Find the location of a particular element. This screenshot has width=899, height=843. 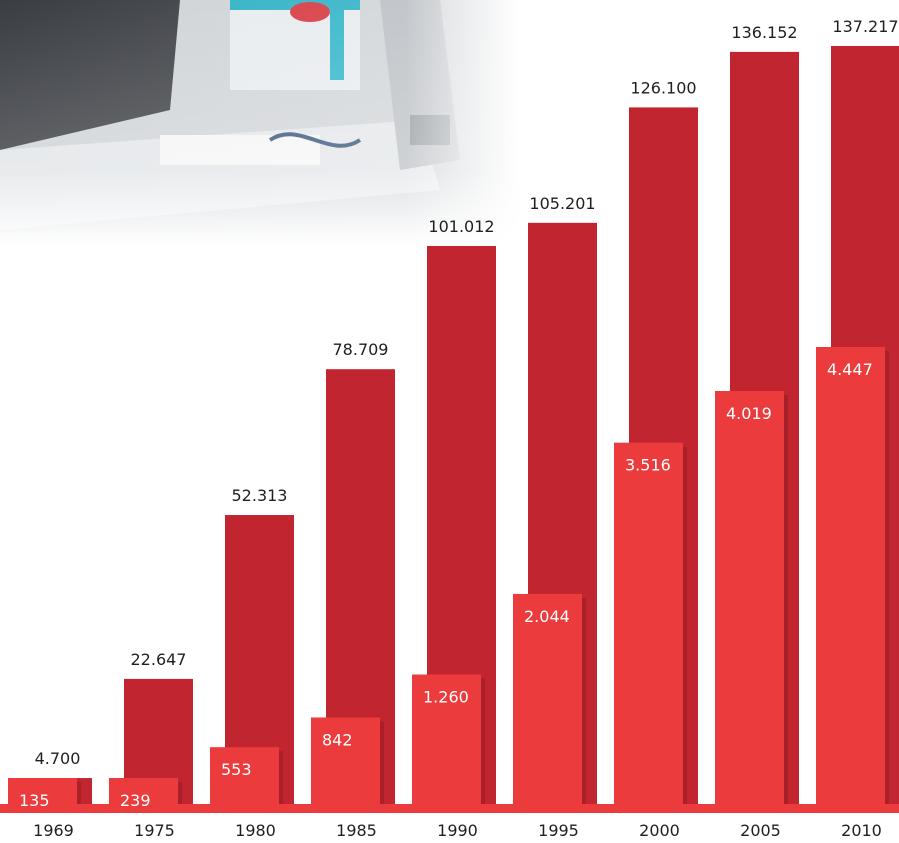

front-value-label-2000: 3.516 is located at coordinates (648, 465).